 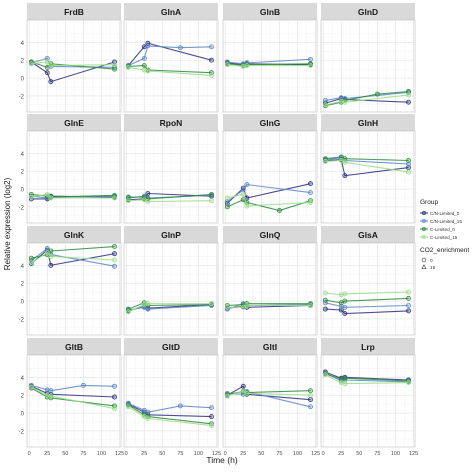 I want to click on facet-title: GlnG, so click(x=270, y=123).